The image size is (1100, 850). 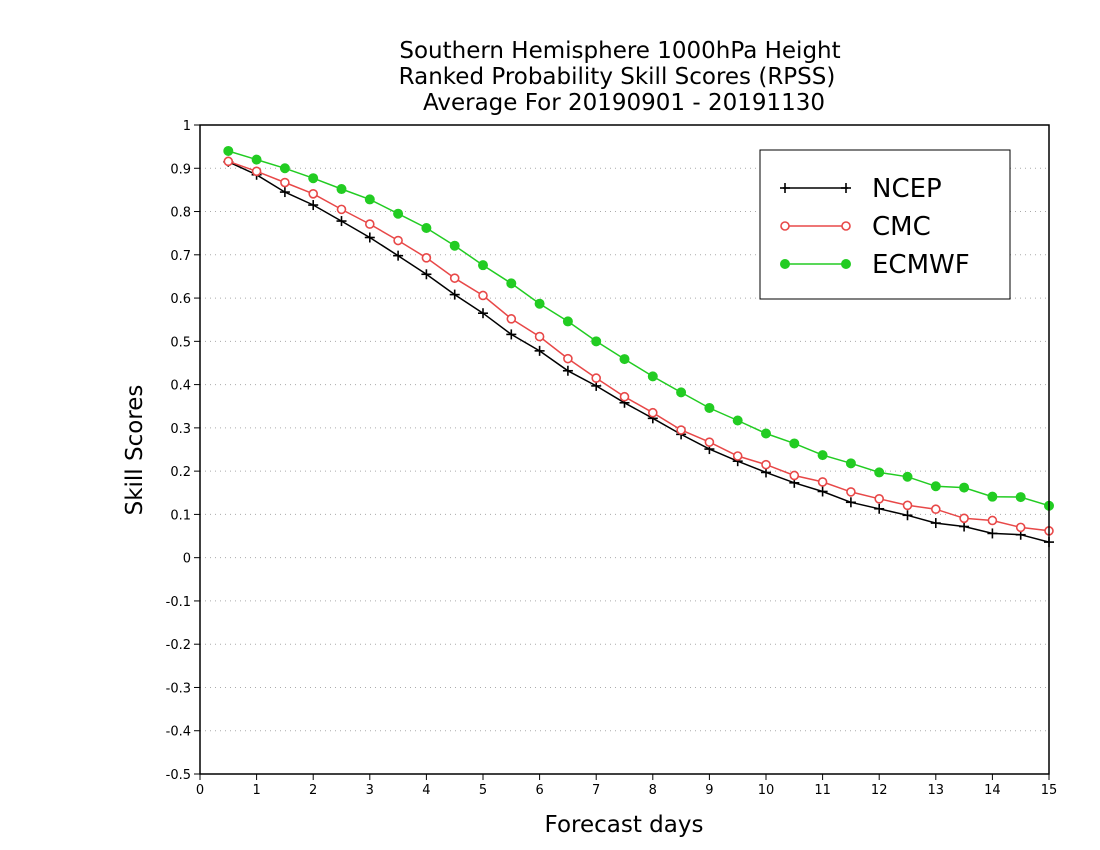 I want to click on y-tick-label: 0.2, so click(x=180, y=472).